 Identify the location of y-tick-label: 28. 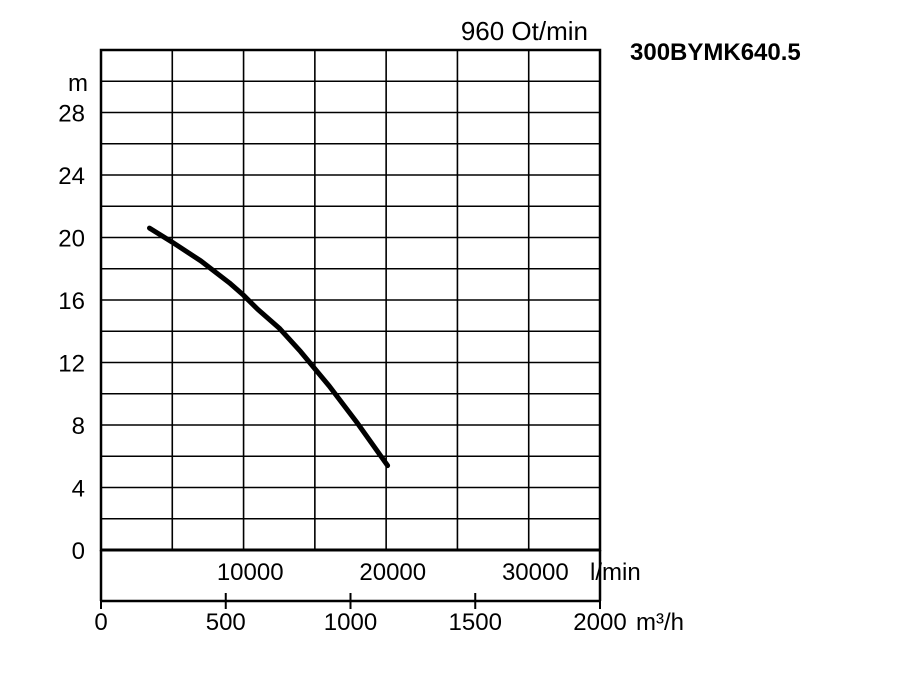
(71, 114).